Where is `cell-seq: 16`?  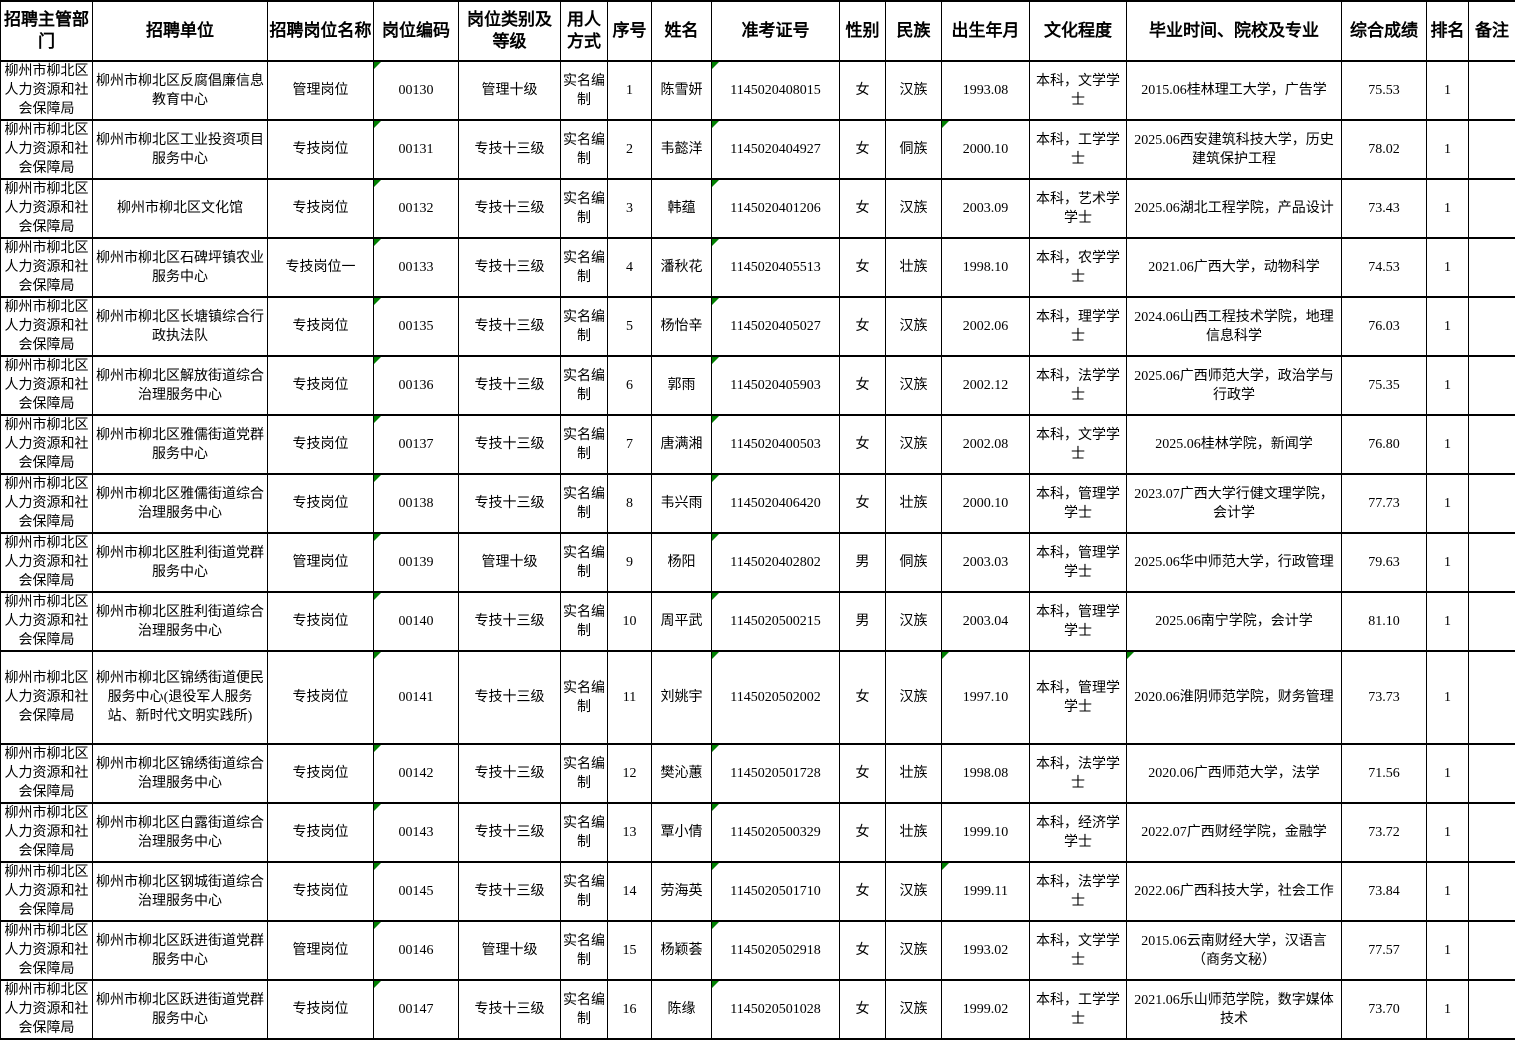 cell-seq: 16 is located at coordinates (629, 1009).